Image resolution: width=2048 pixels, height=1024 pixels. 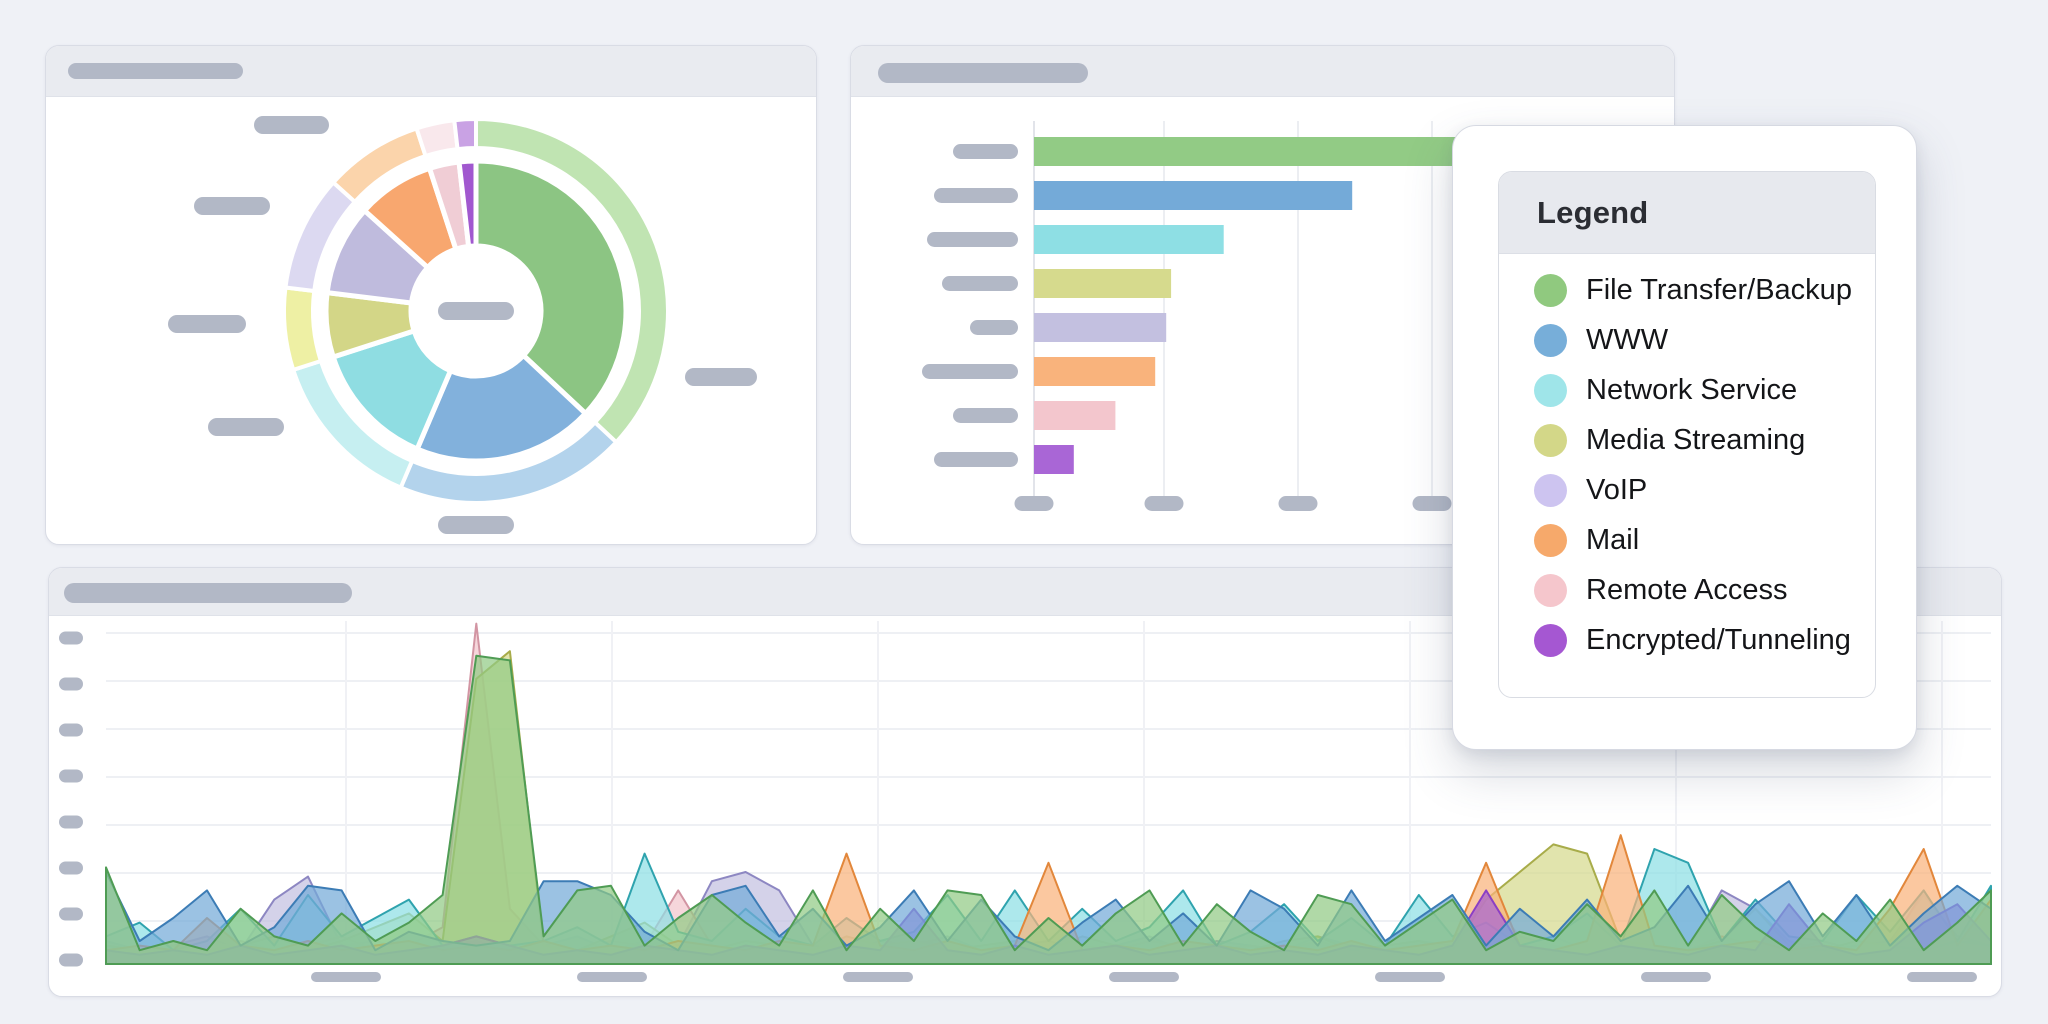 What do you see at coordinates (1627, 339) in the screenshot?
I see `legend-item-label: WWW` at bounding box center [1627, 339].